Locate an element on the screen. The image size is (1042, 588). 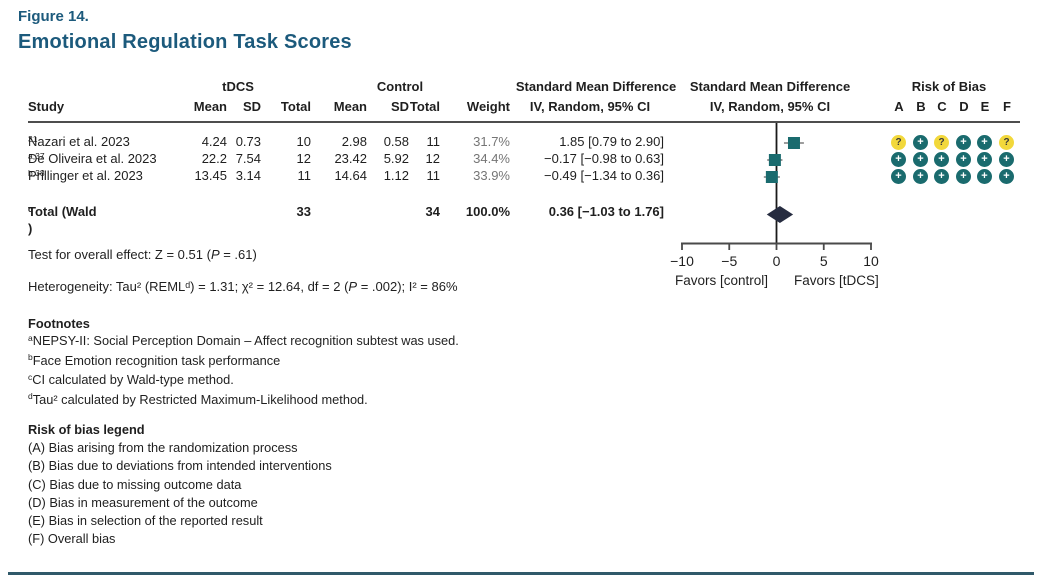
sd-tdcs: 7.54 is located at coordinates (248, 158).